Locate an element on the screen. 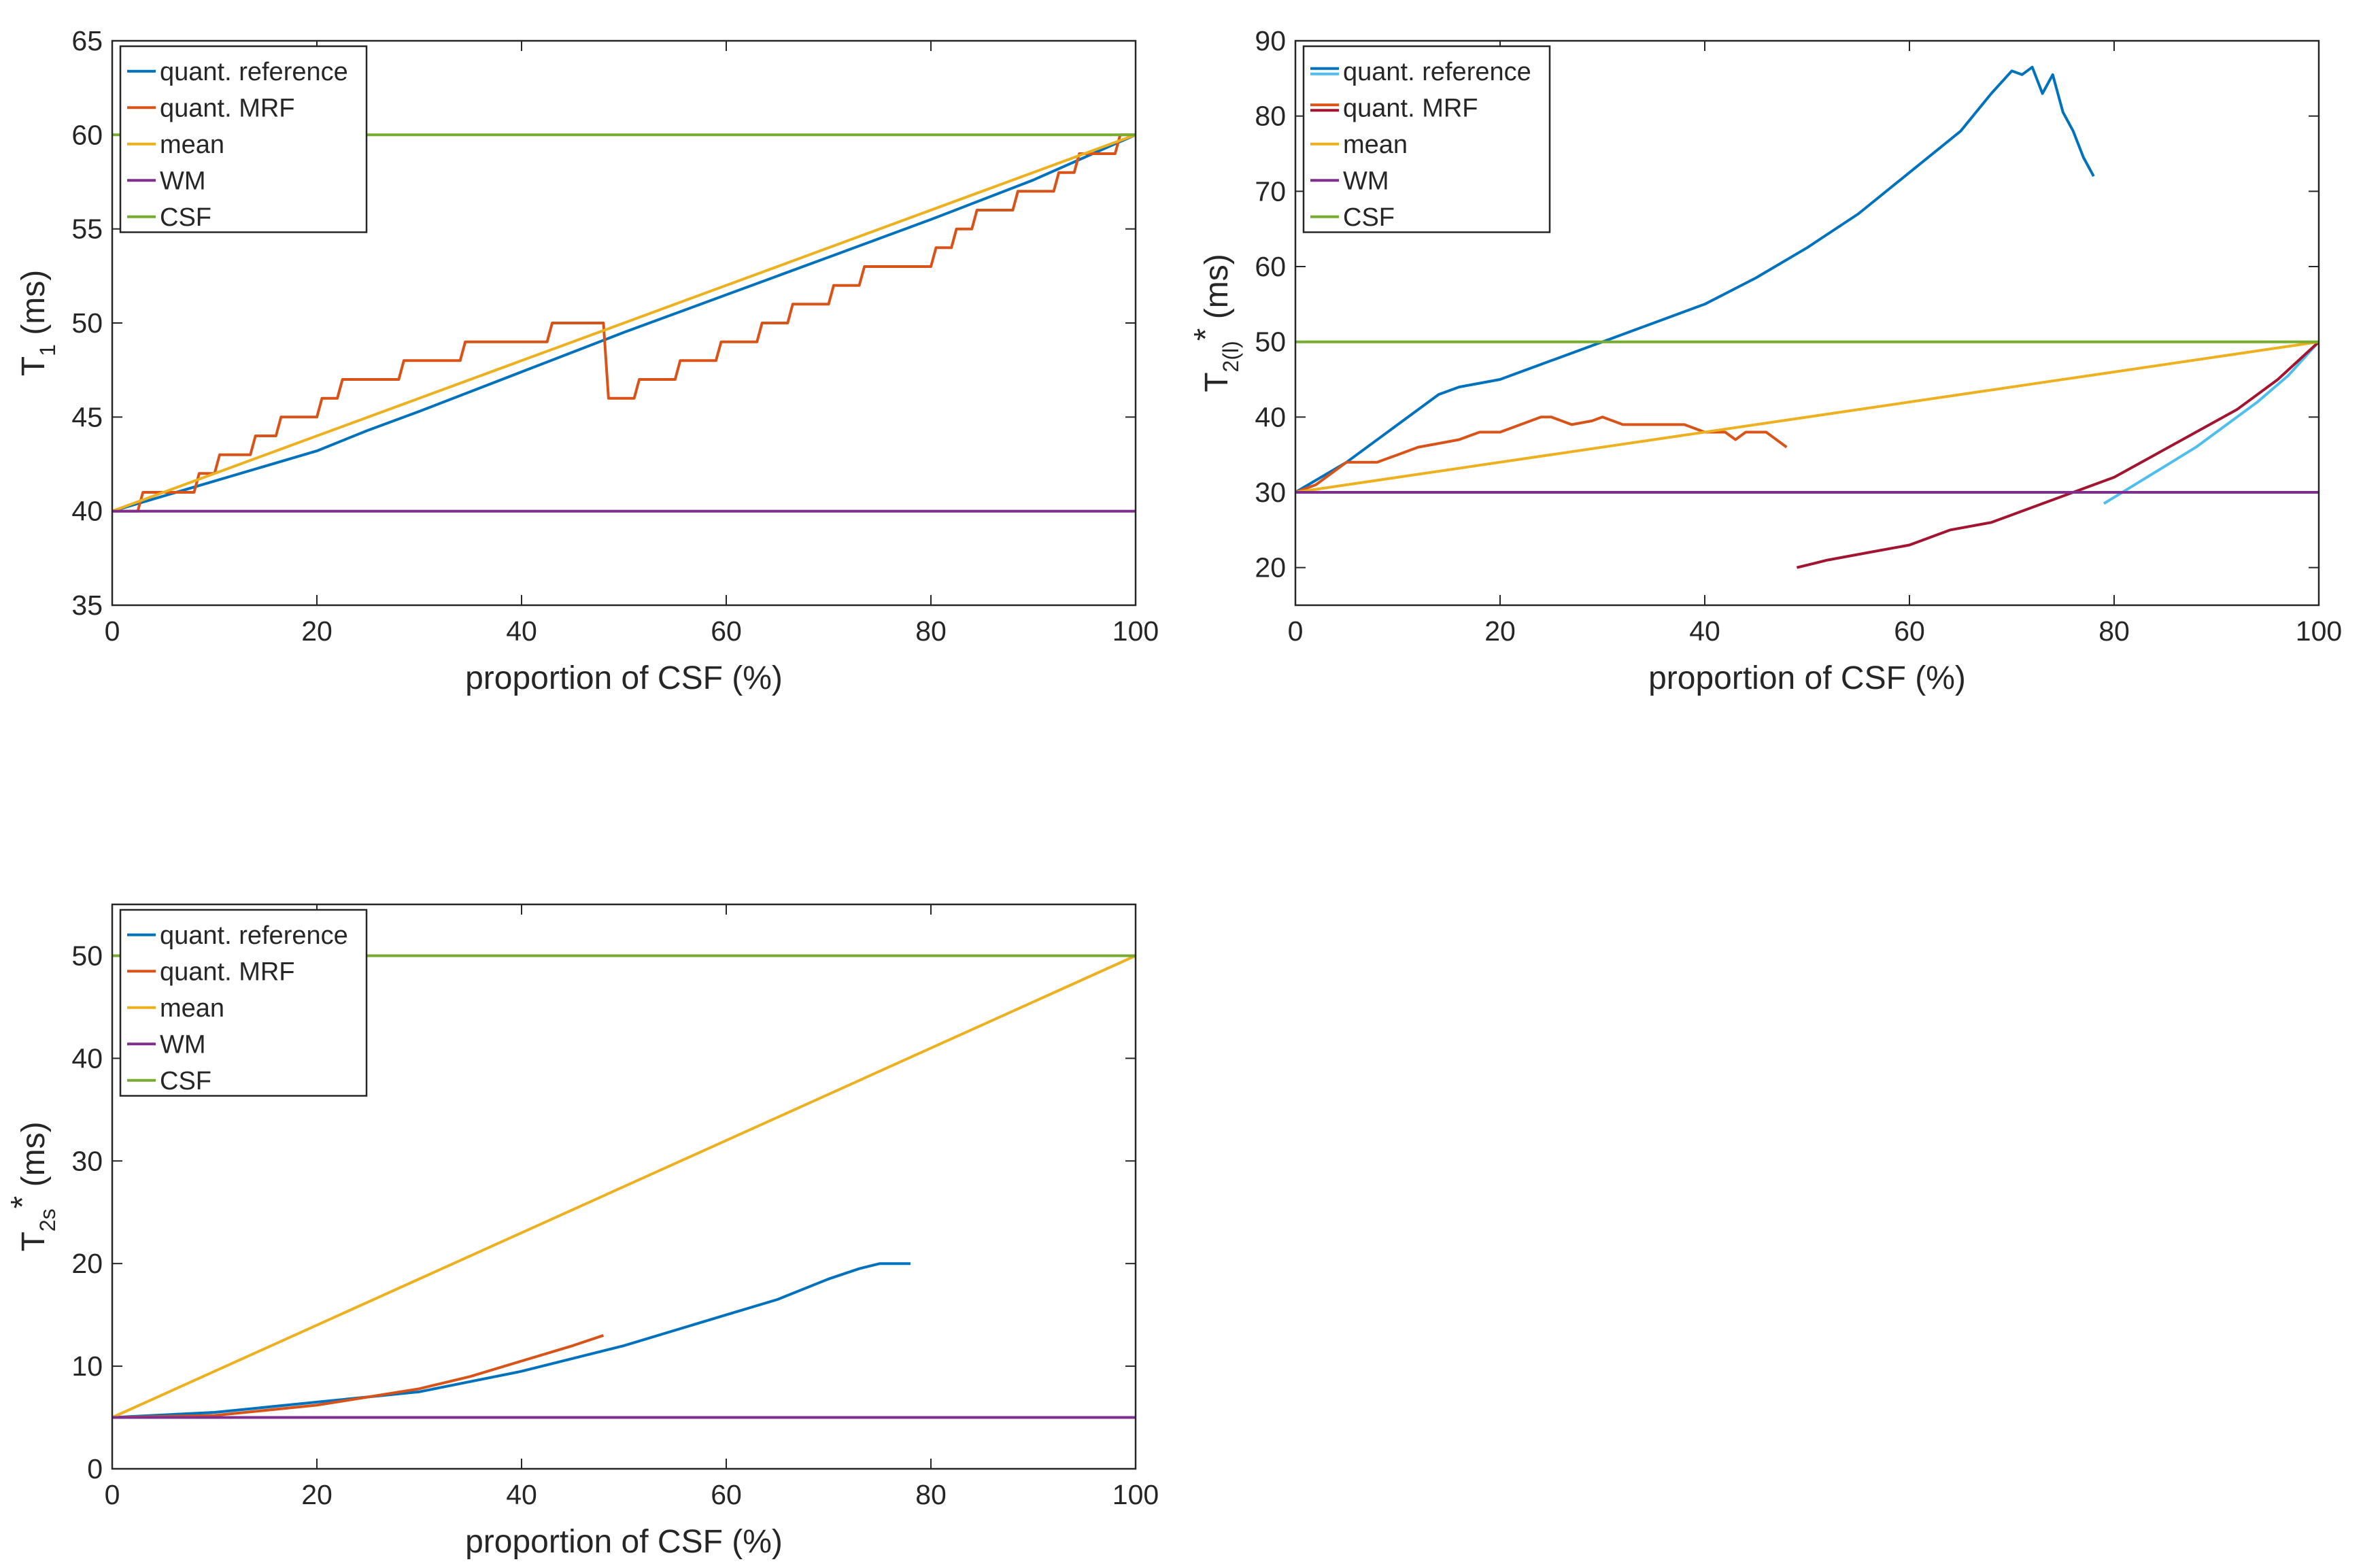 This screenshot has height=1564, width=2380. y-axis-label-sub: 2s is located at coordinates (48, 1220).